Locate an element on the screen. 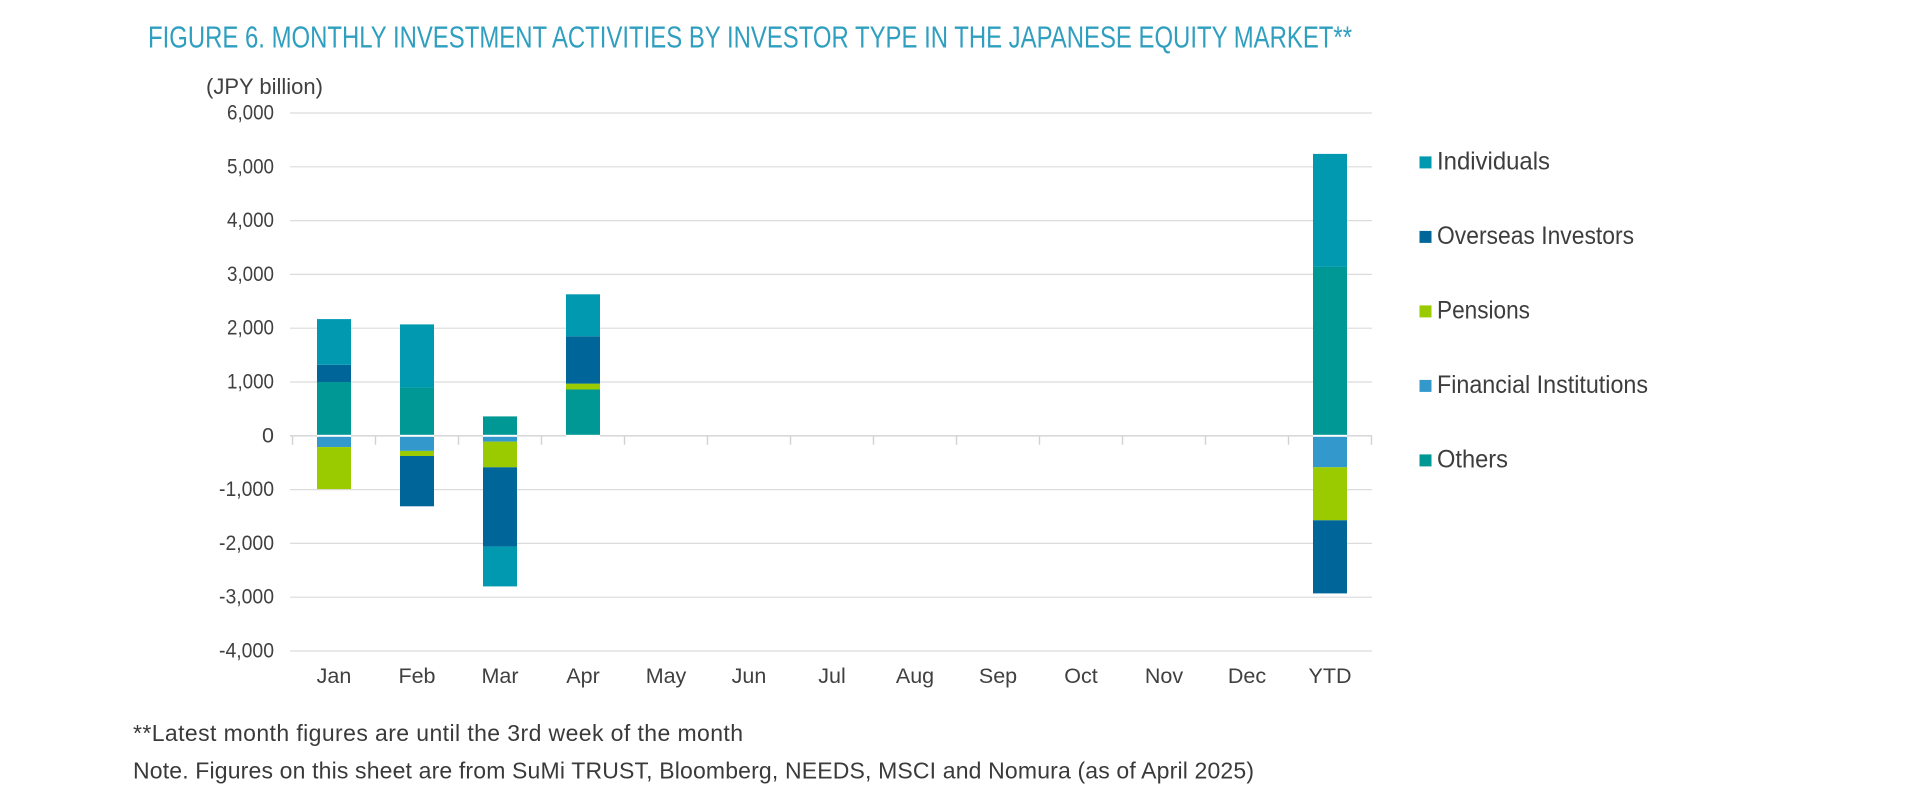 Image resolution: width=1920 pixels, height=789 pixels. svg-text: Financial Institutions is located at coordinates (1542, 385).